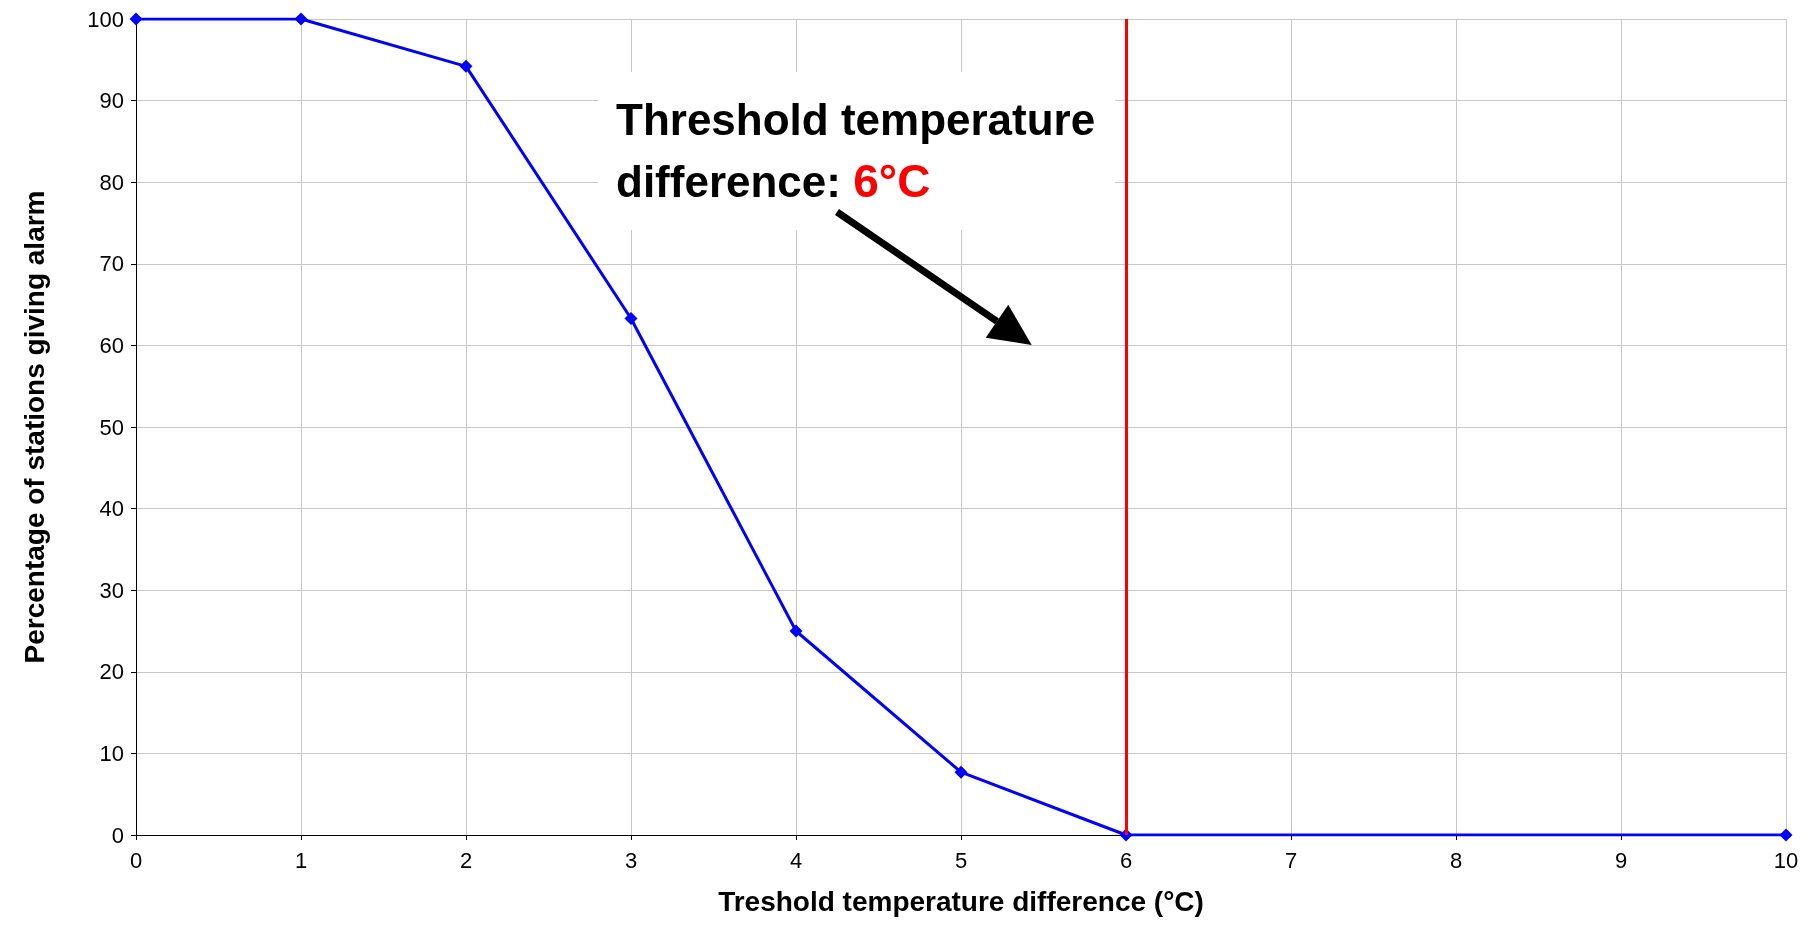 This screenshot has width=1813, height=951. Describe the element at coordinates (111, 264) in the screenshot. I see `y-tick-label: 70` at that location.